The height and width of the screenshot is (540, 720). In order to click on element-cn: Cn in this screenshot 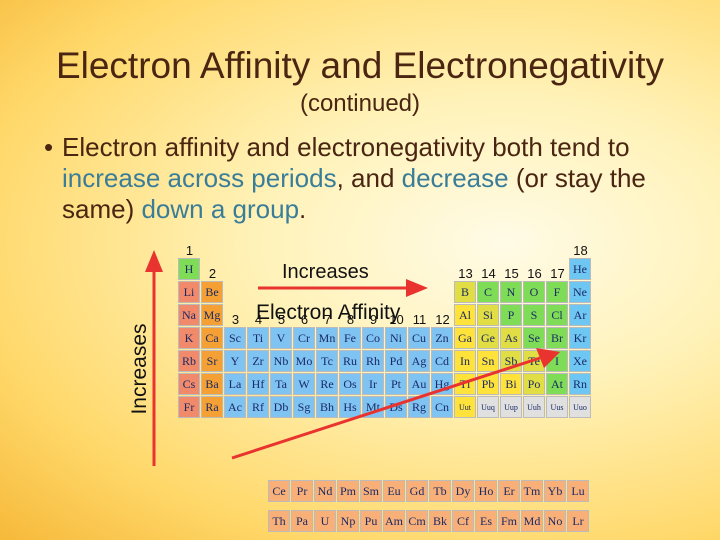, I will do `click(442, 407)`.